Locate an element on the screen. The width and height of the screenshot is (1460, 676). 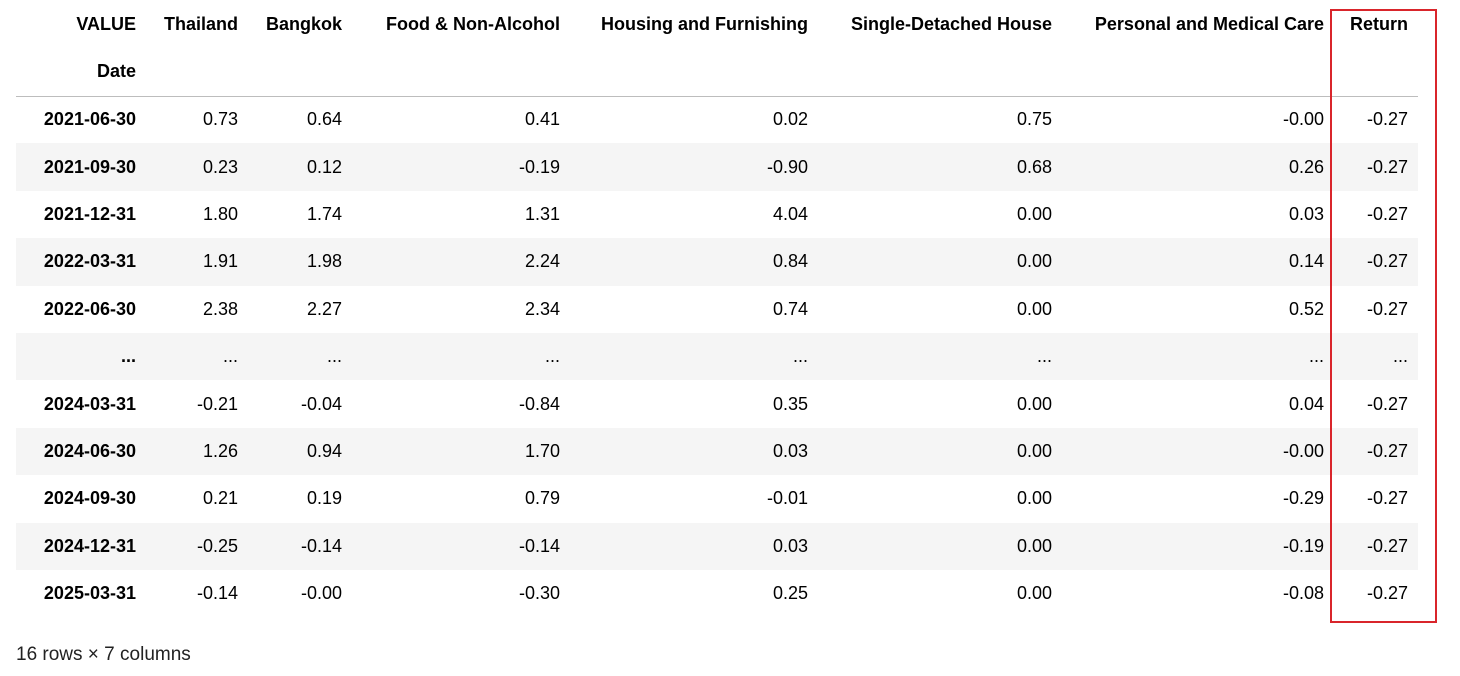
cell: -0.84 is located at coordinates (539, 403).